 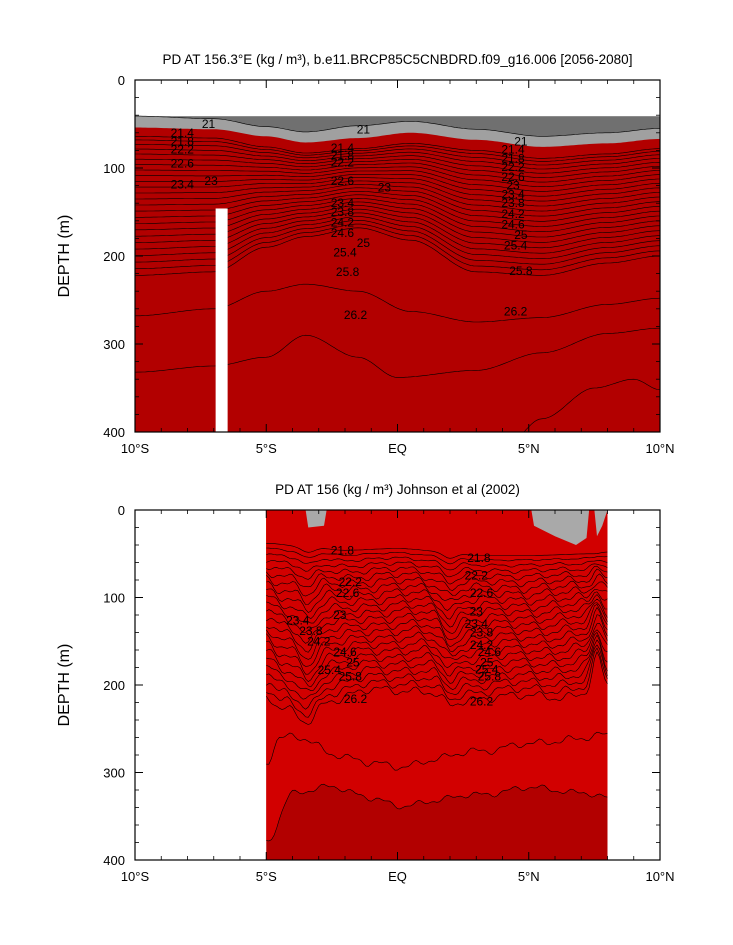 What do you see at coordinates (364, 243) in the screenshot?
I see `contour-label: 25` at bounding box center [364, 243].